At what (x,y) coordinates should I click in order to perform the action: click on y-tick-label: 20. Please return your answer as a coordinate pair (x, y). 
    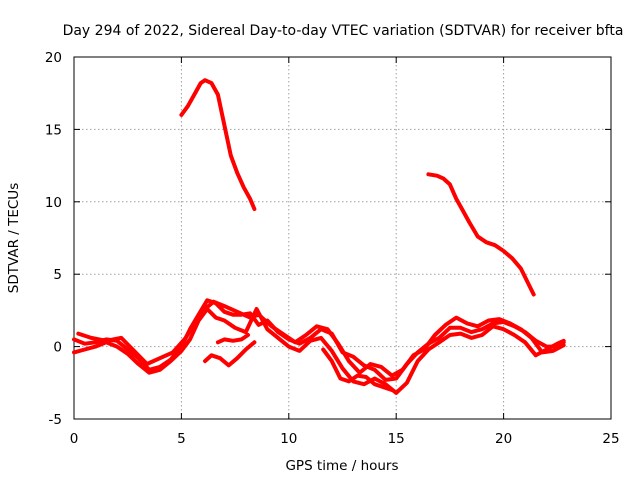
    Looking at the image, I should click on (53, 58).